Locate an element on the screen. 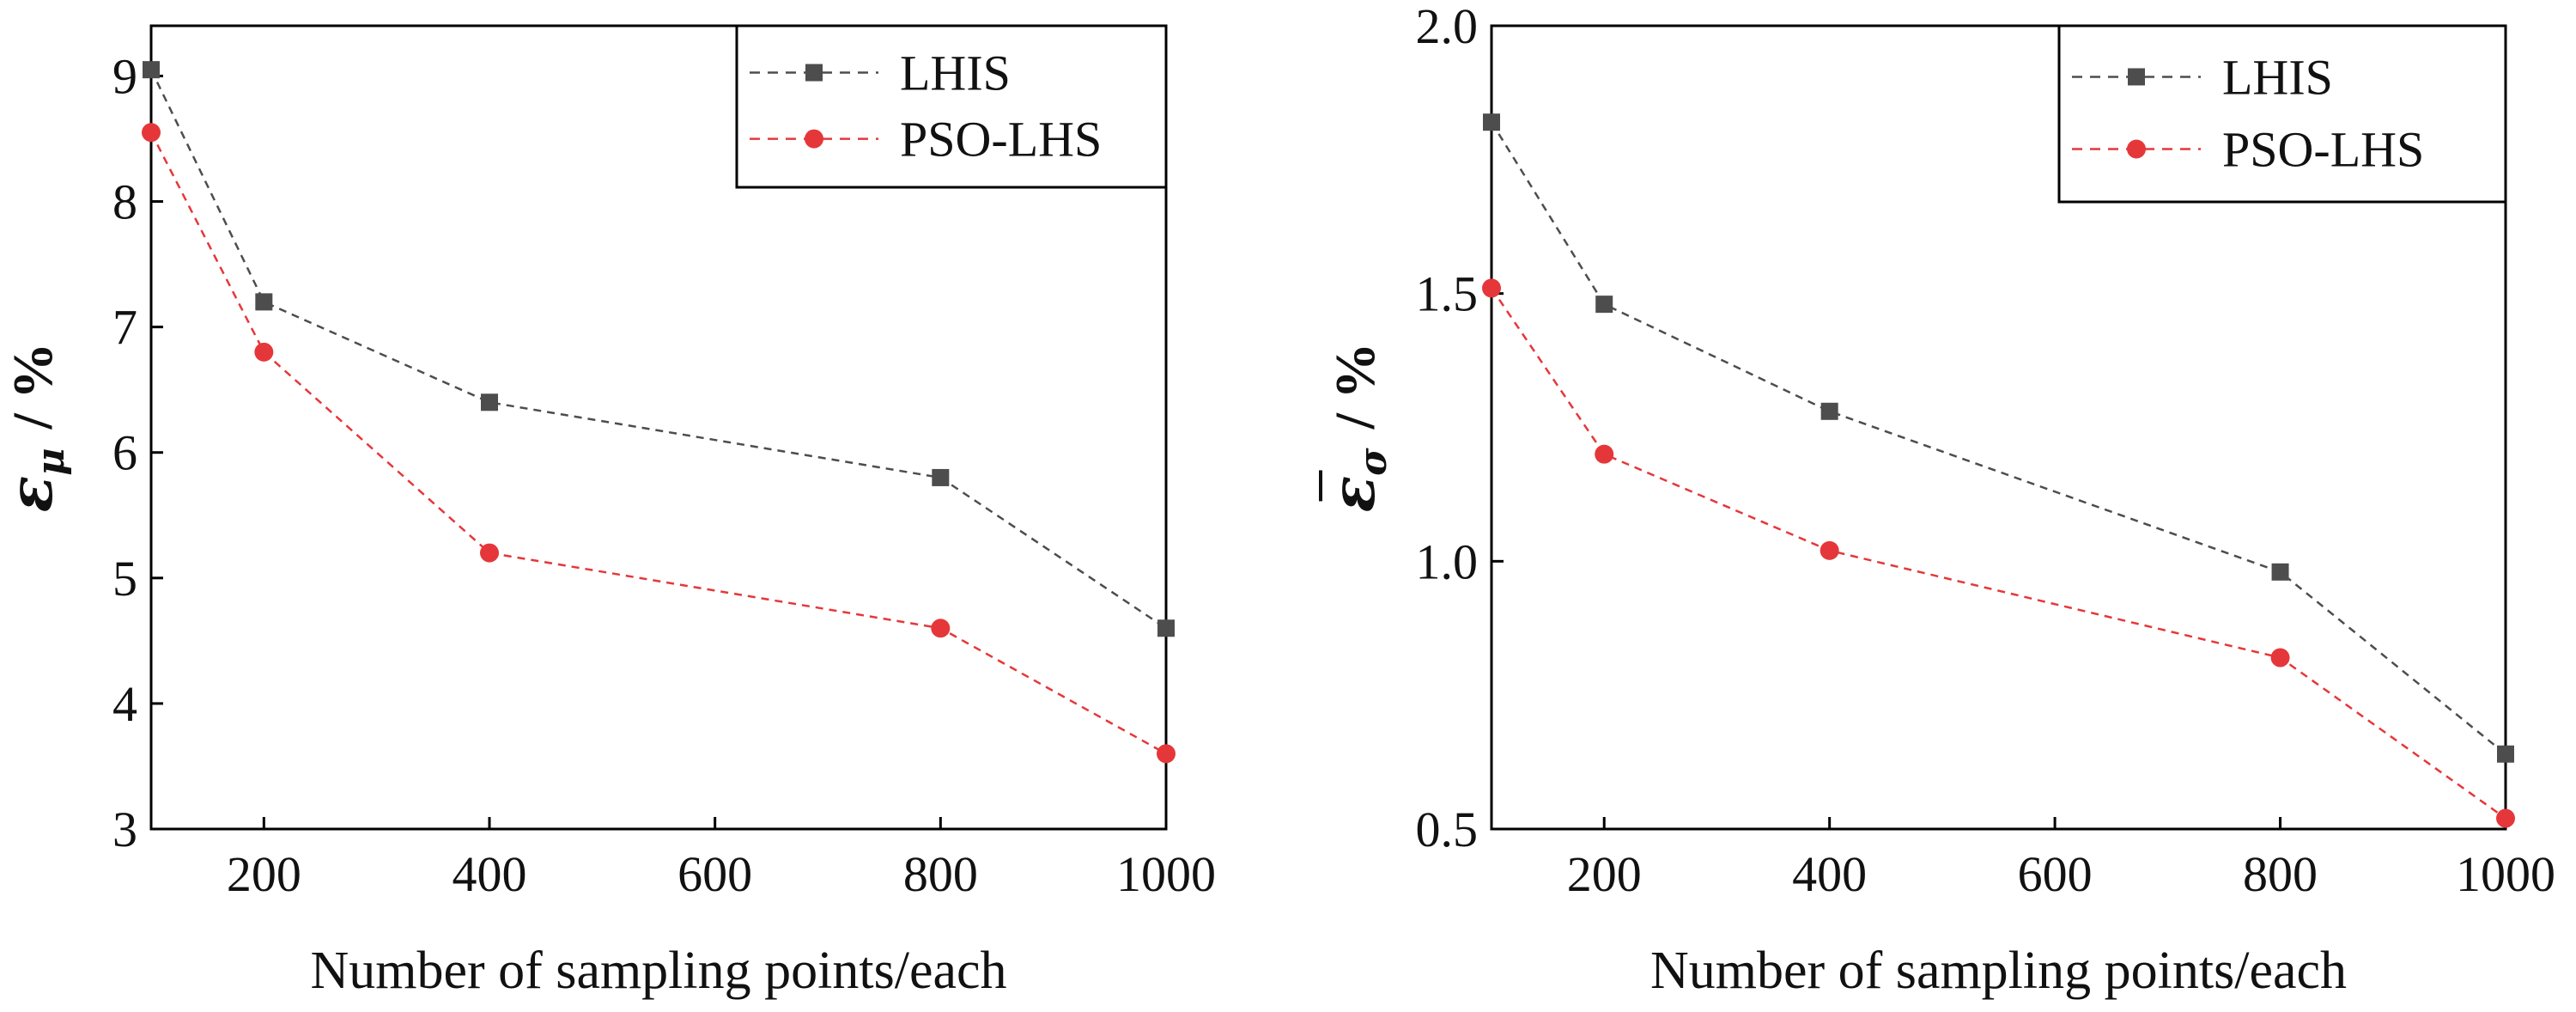 This screenshot has width=2576, height=1012. y-tick-label: 4 is located at coordinates (124, 704).